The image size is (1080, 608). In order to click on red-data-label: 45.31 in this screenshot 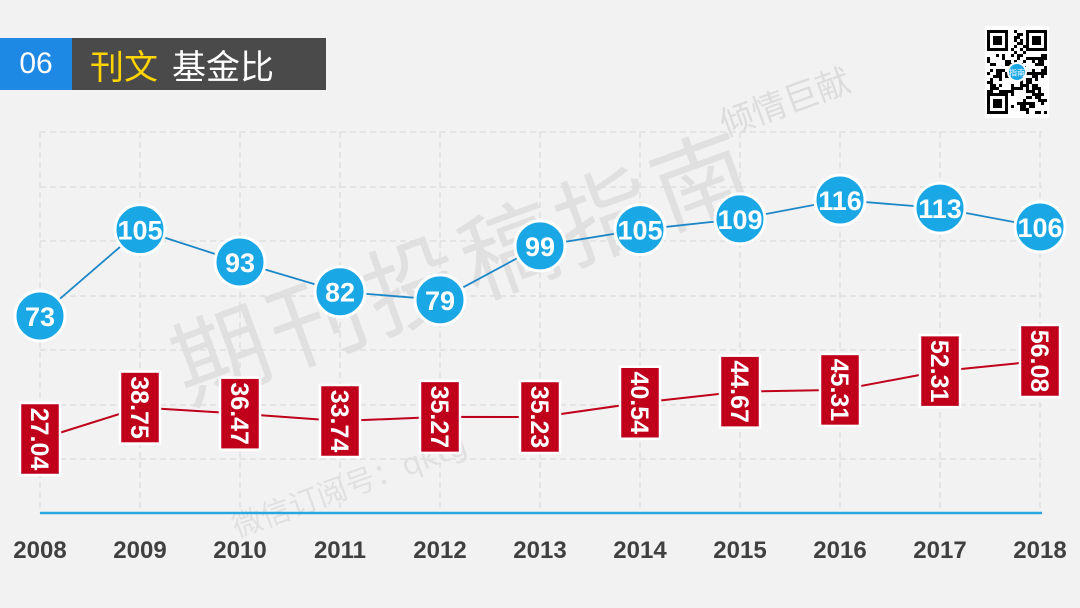, I will do `click(839, 390)`.